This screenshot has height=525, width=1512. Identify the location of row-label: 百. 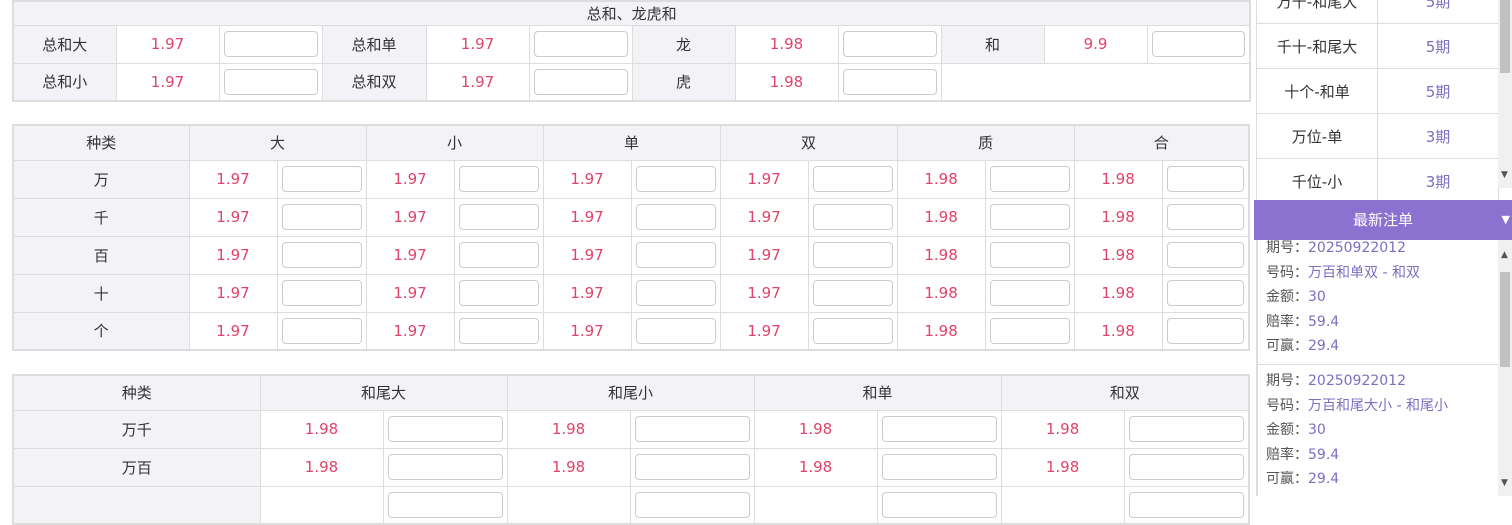
(101, 255).